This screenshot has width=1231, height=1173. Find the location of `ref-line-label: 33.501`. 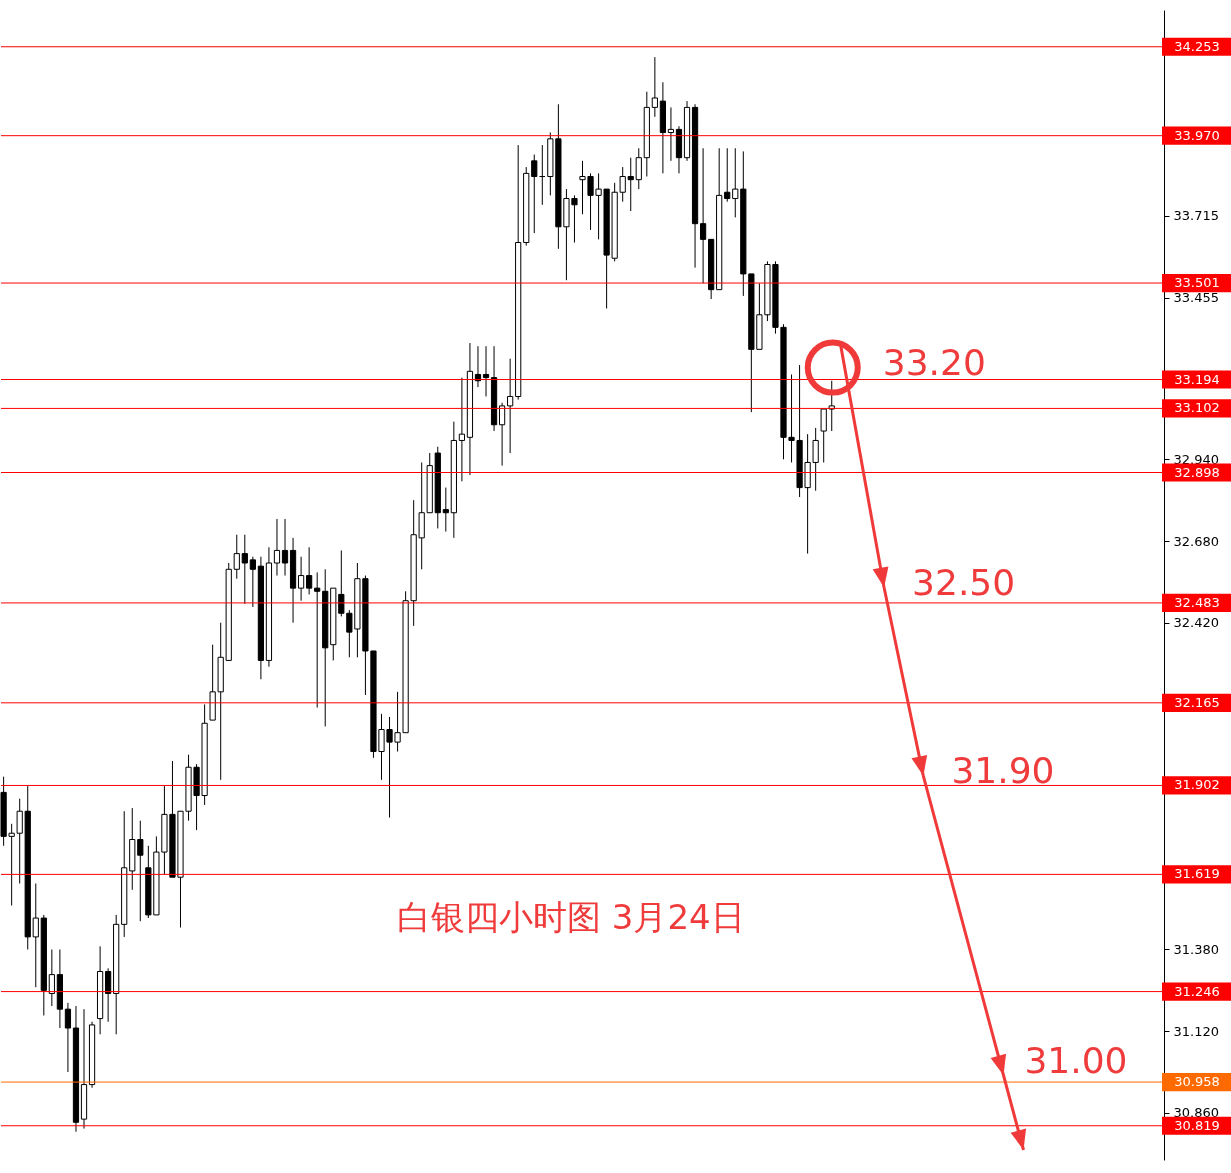

ref-line-label: 33.501 is located at coordinates (1197, 283).